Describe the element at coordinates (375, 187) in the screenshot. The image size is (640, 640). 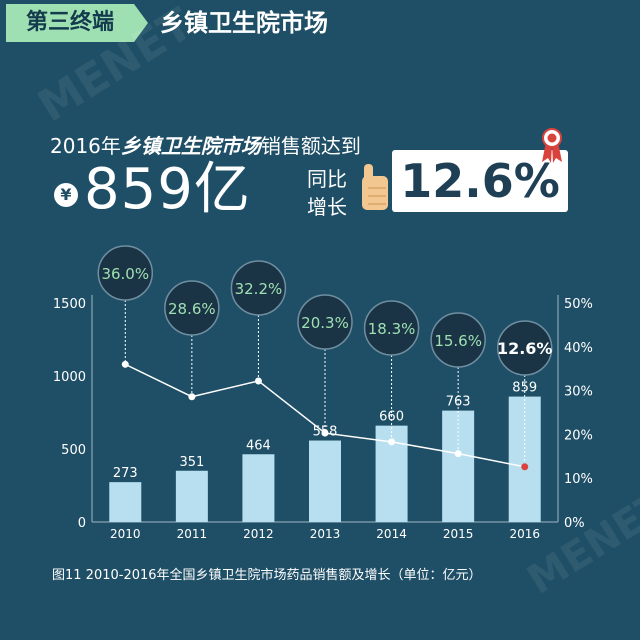
I see `thumbs-up-icon` at that location.